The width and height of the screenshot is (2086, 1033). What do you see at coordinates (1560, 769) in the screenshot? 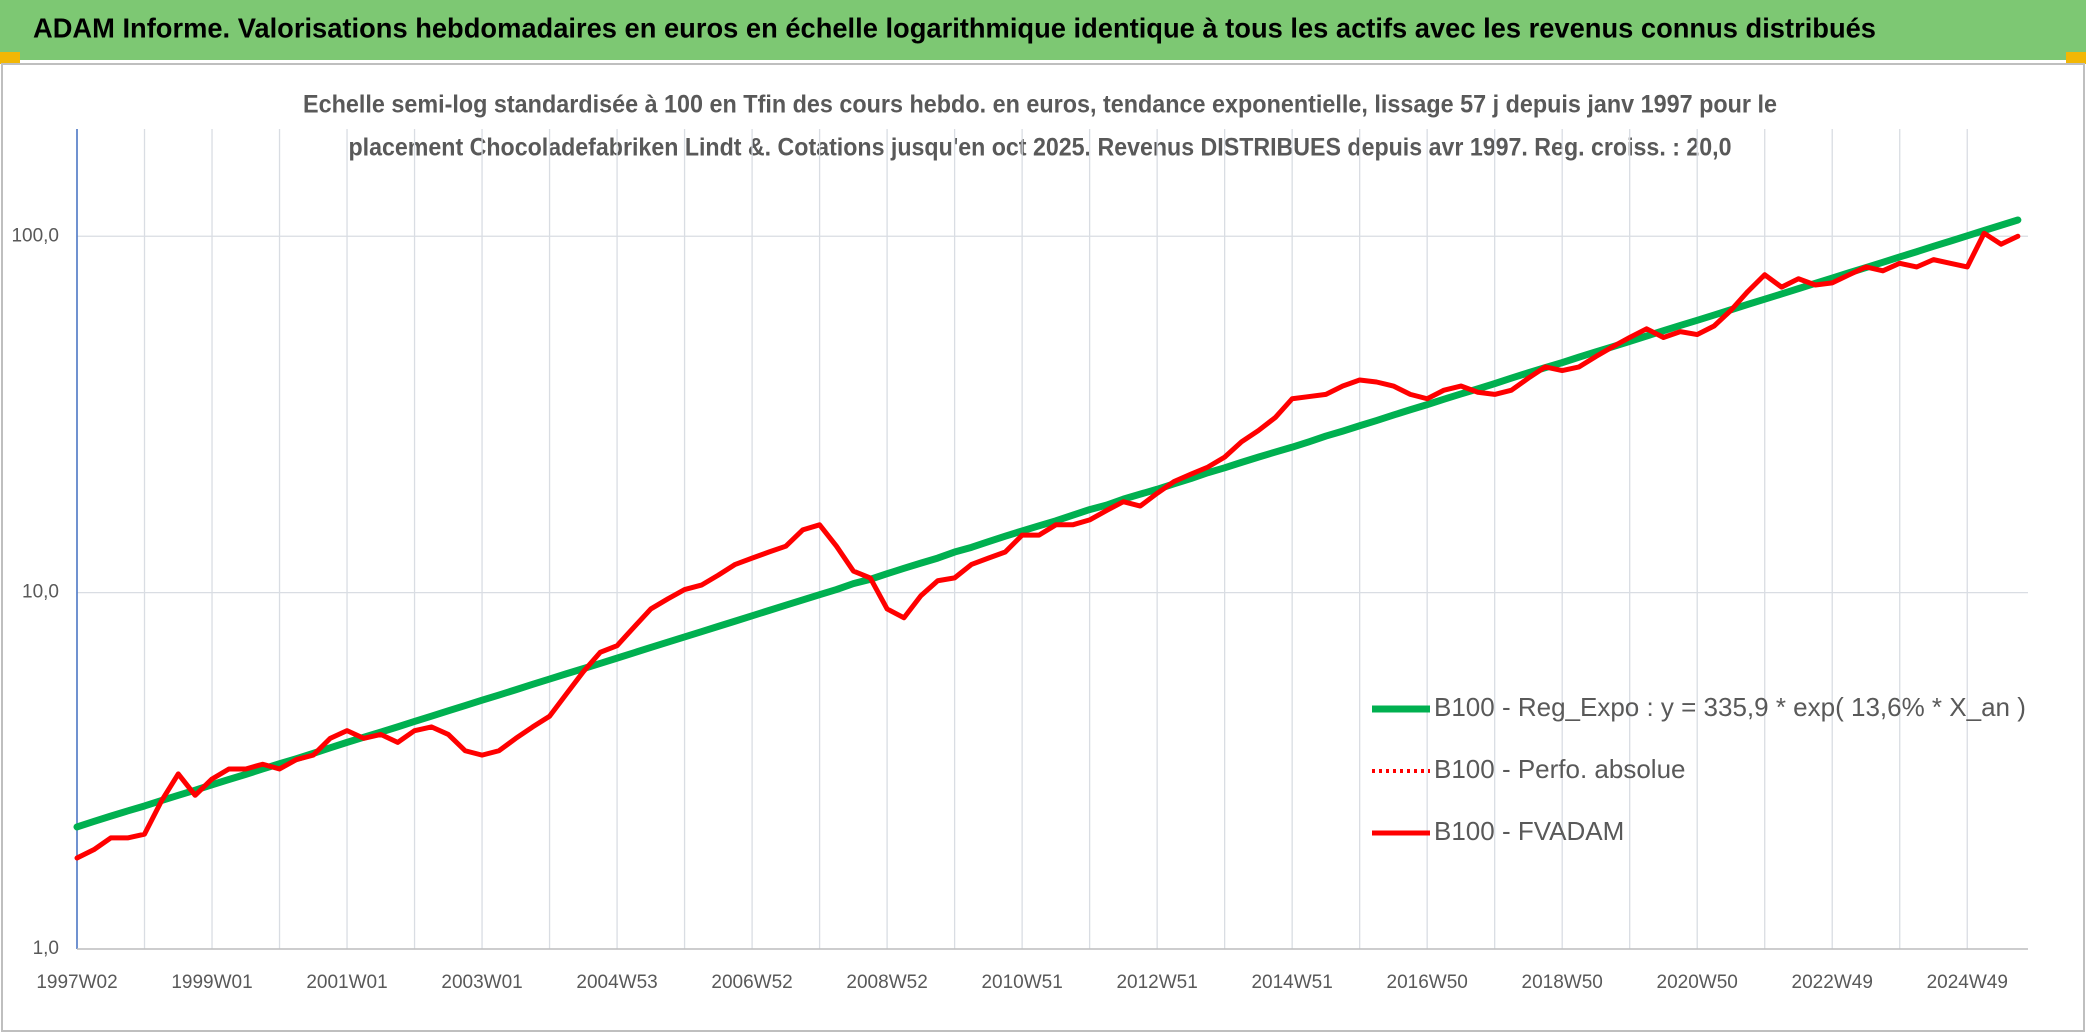
I see `legend-label: B100 - Perfo. absolue` at bounding box center [1560, 769].